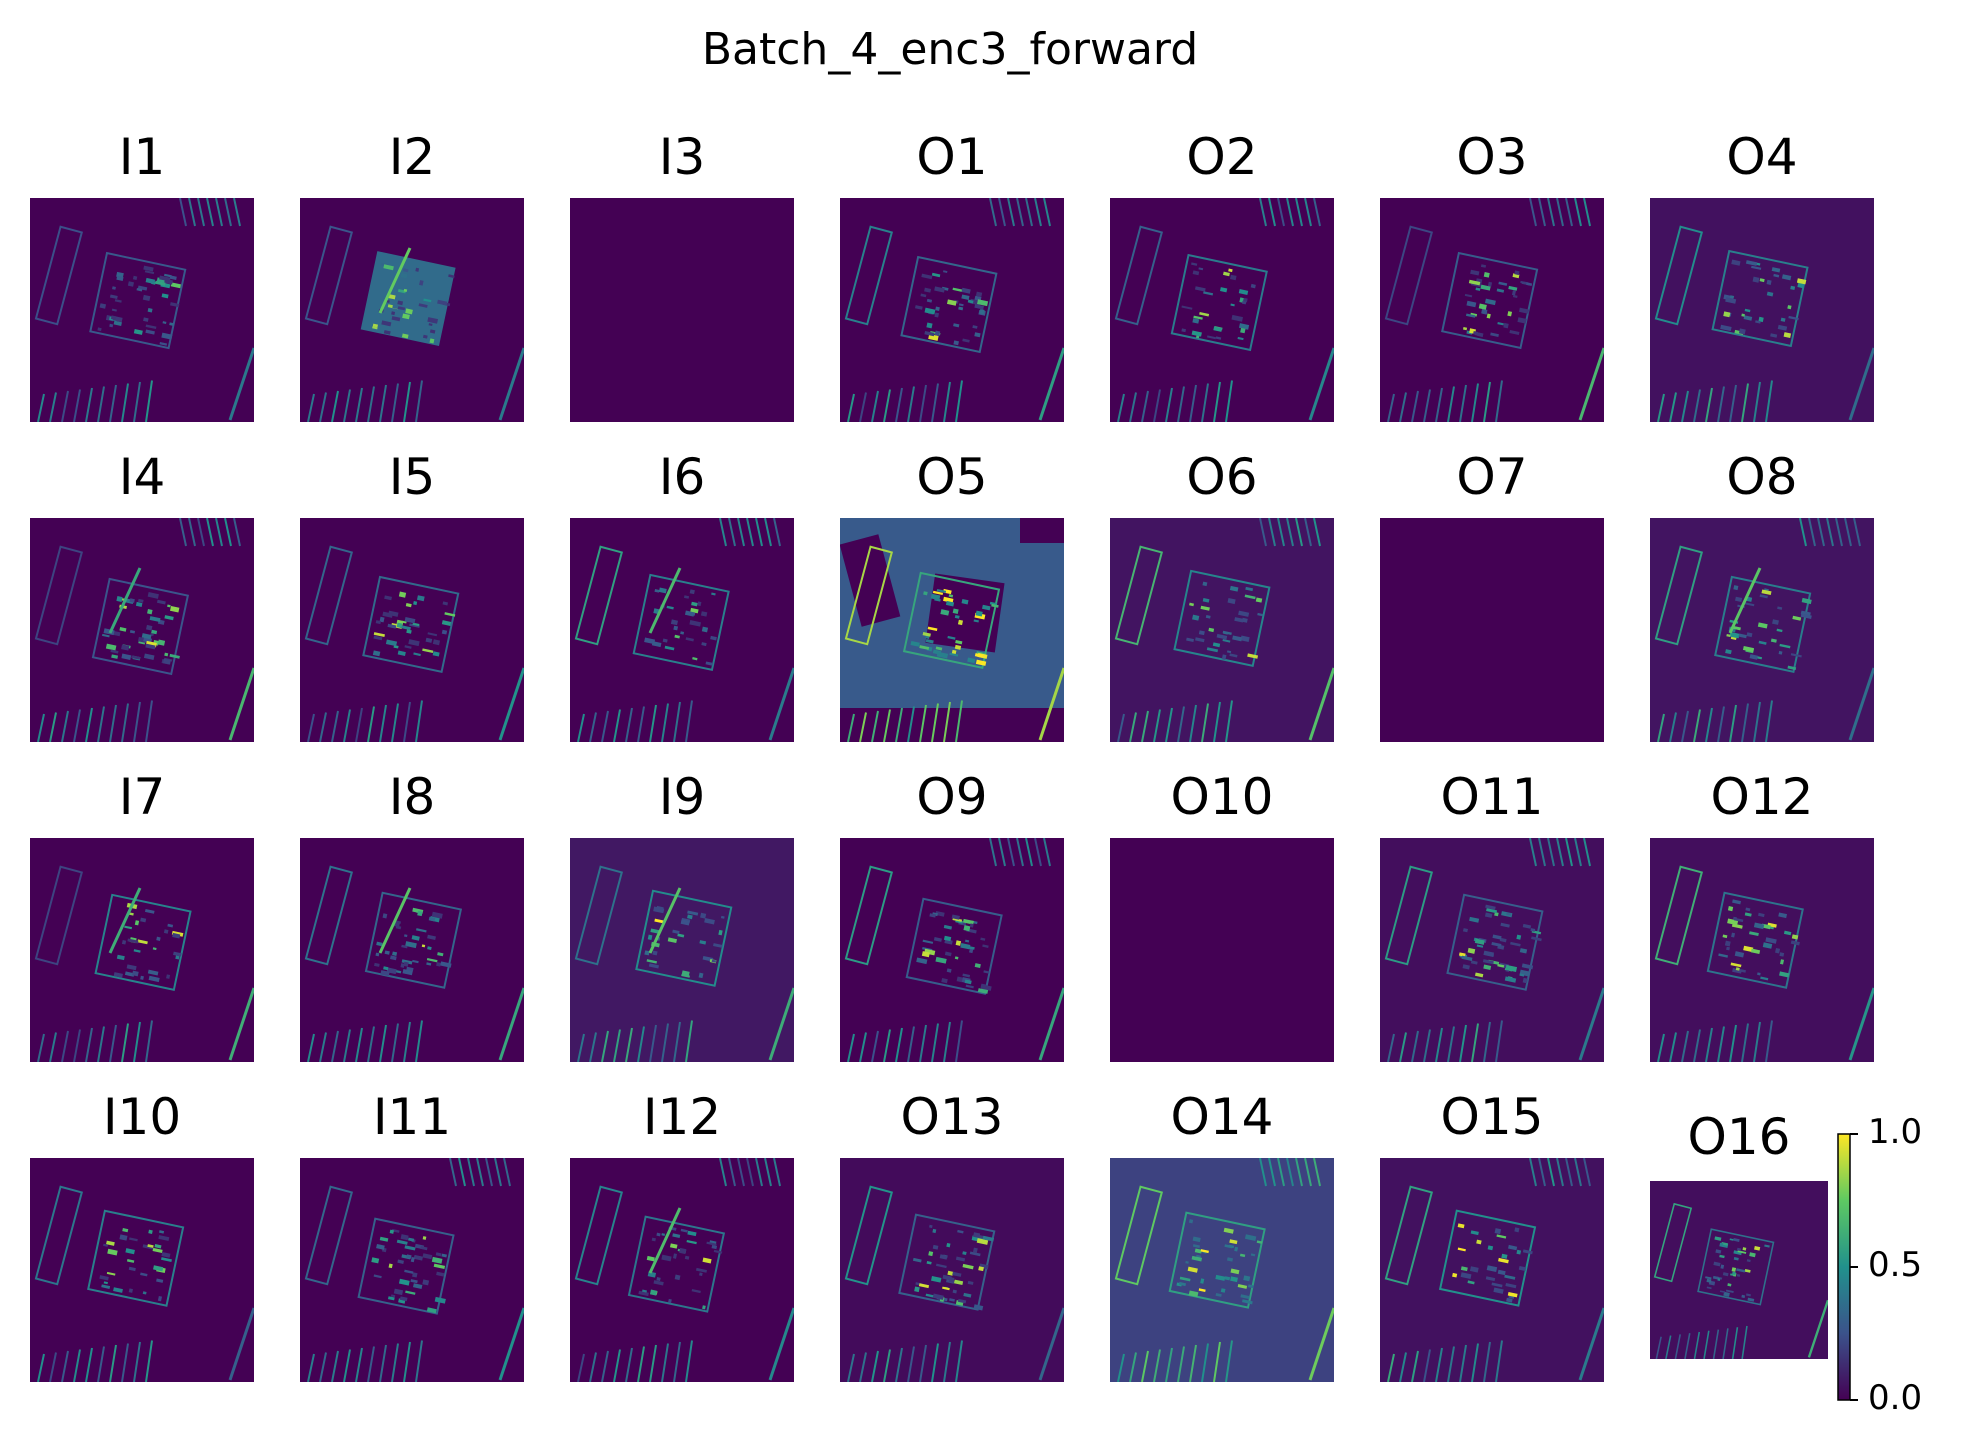 Image resolution: width=1965 pixels, height=1451 pixels. I want to click on heatmap-feature-square, so click(954, 946).